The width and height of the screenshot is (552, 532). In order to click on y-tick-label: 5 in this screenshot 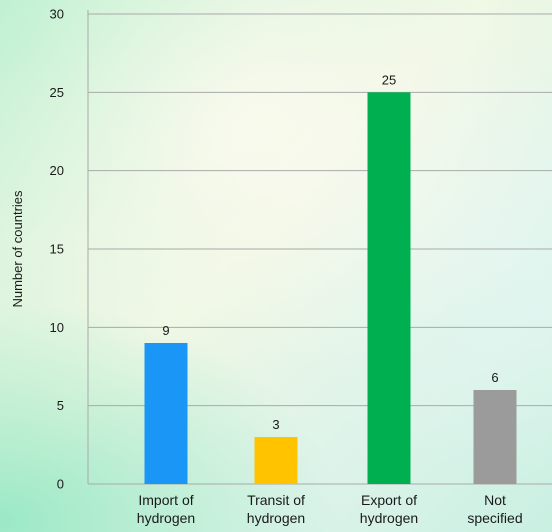, I will do `click(60, 405)`.